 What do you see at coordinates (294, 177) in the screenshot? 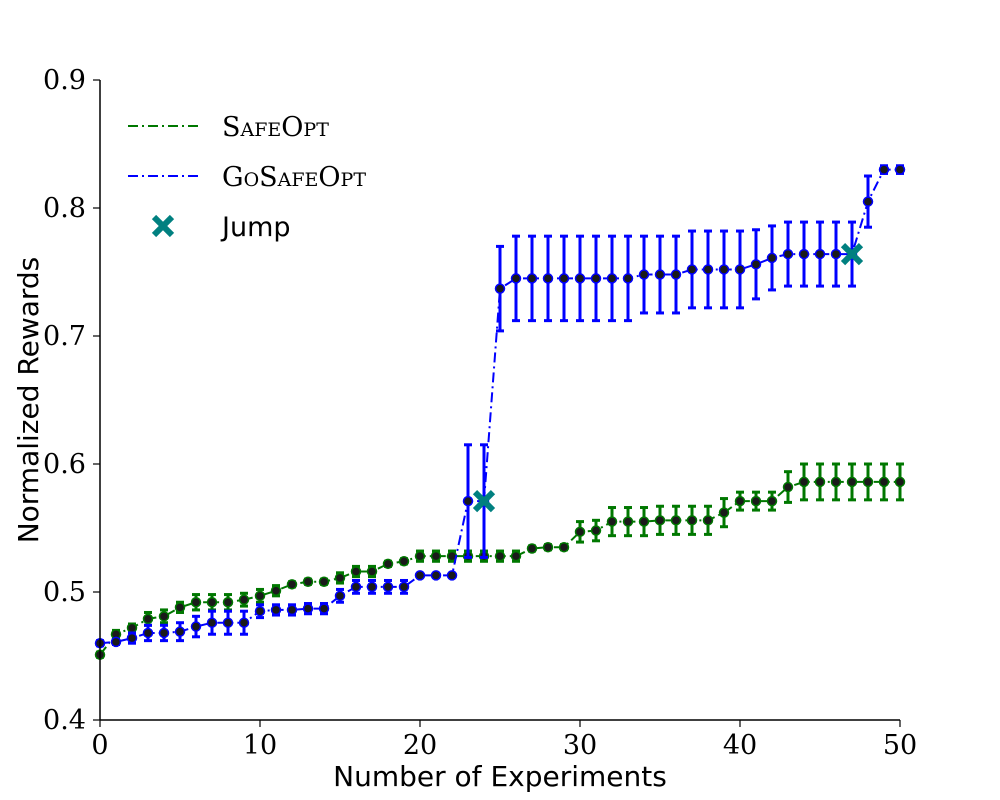
I see `legend-gosafeopt-label: GoSafeOpt` at bounding box center [294, 177].